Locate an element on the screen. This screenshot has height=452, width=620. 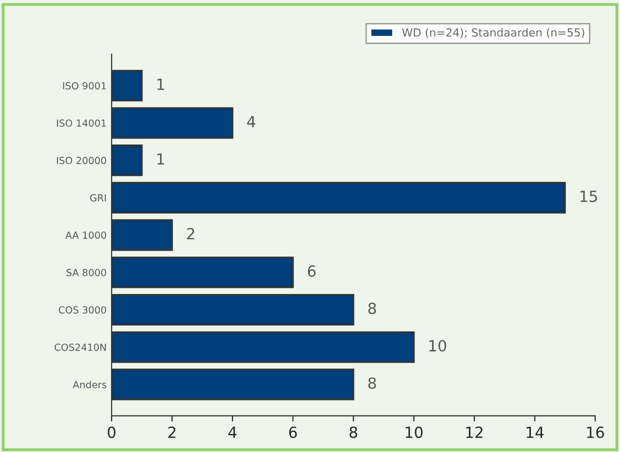
x-tick-label: 12 is located at coordinates (474, 432).